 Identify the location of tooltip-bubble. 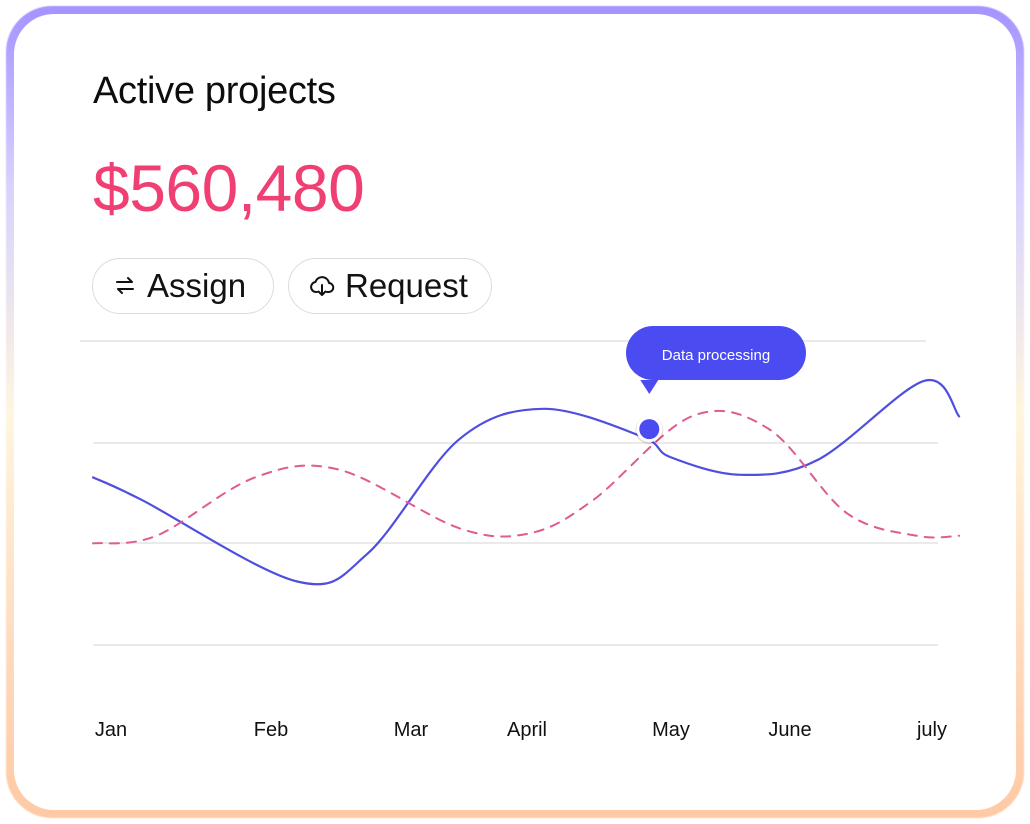
(716, 360).